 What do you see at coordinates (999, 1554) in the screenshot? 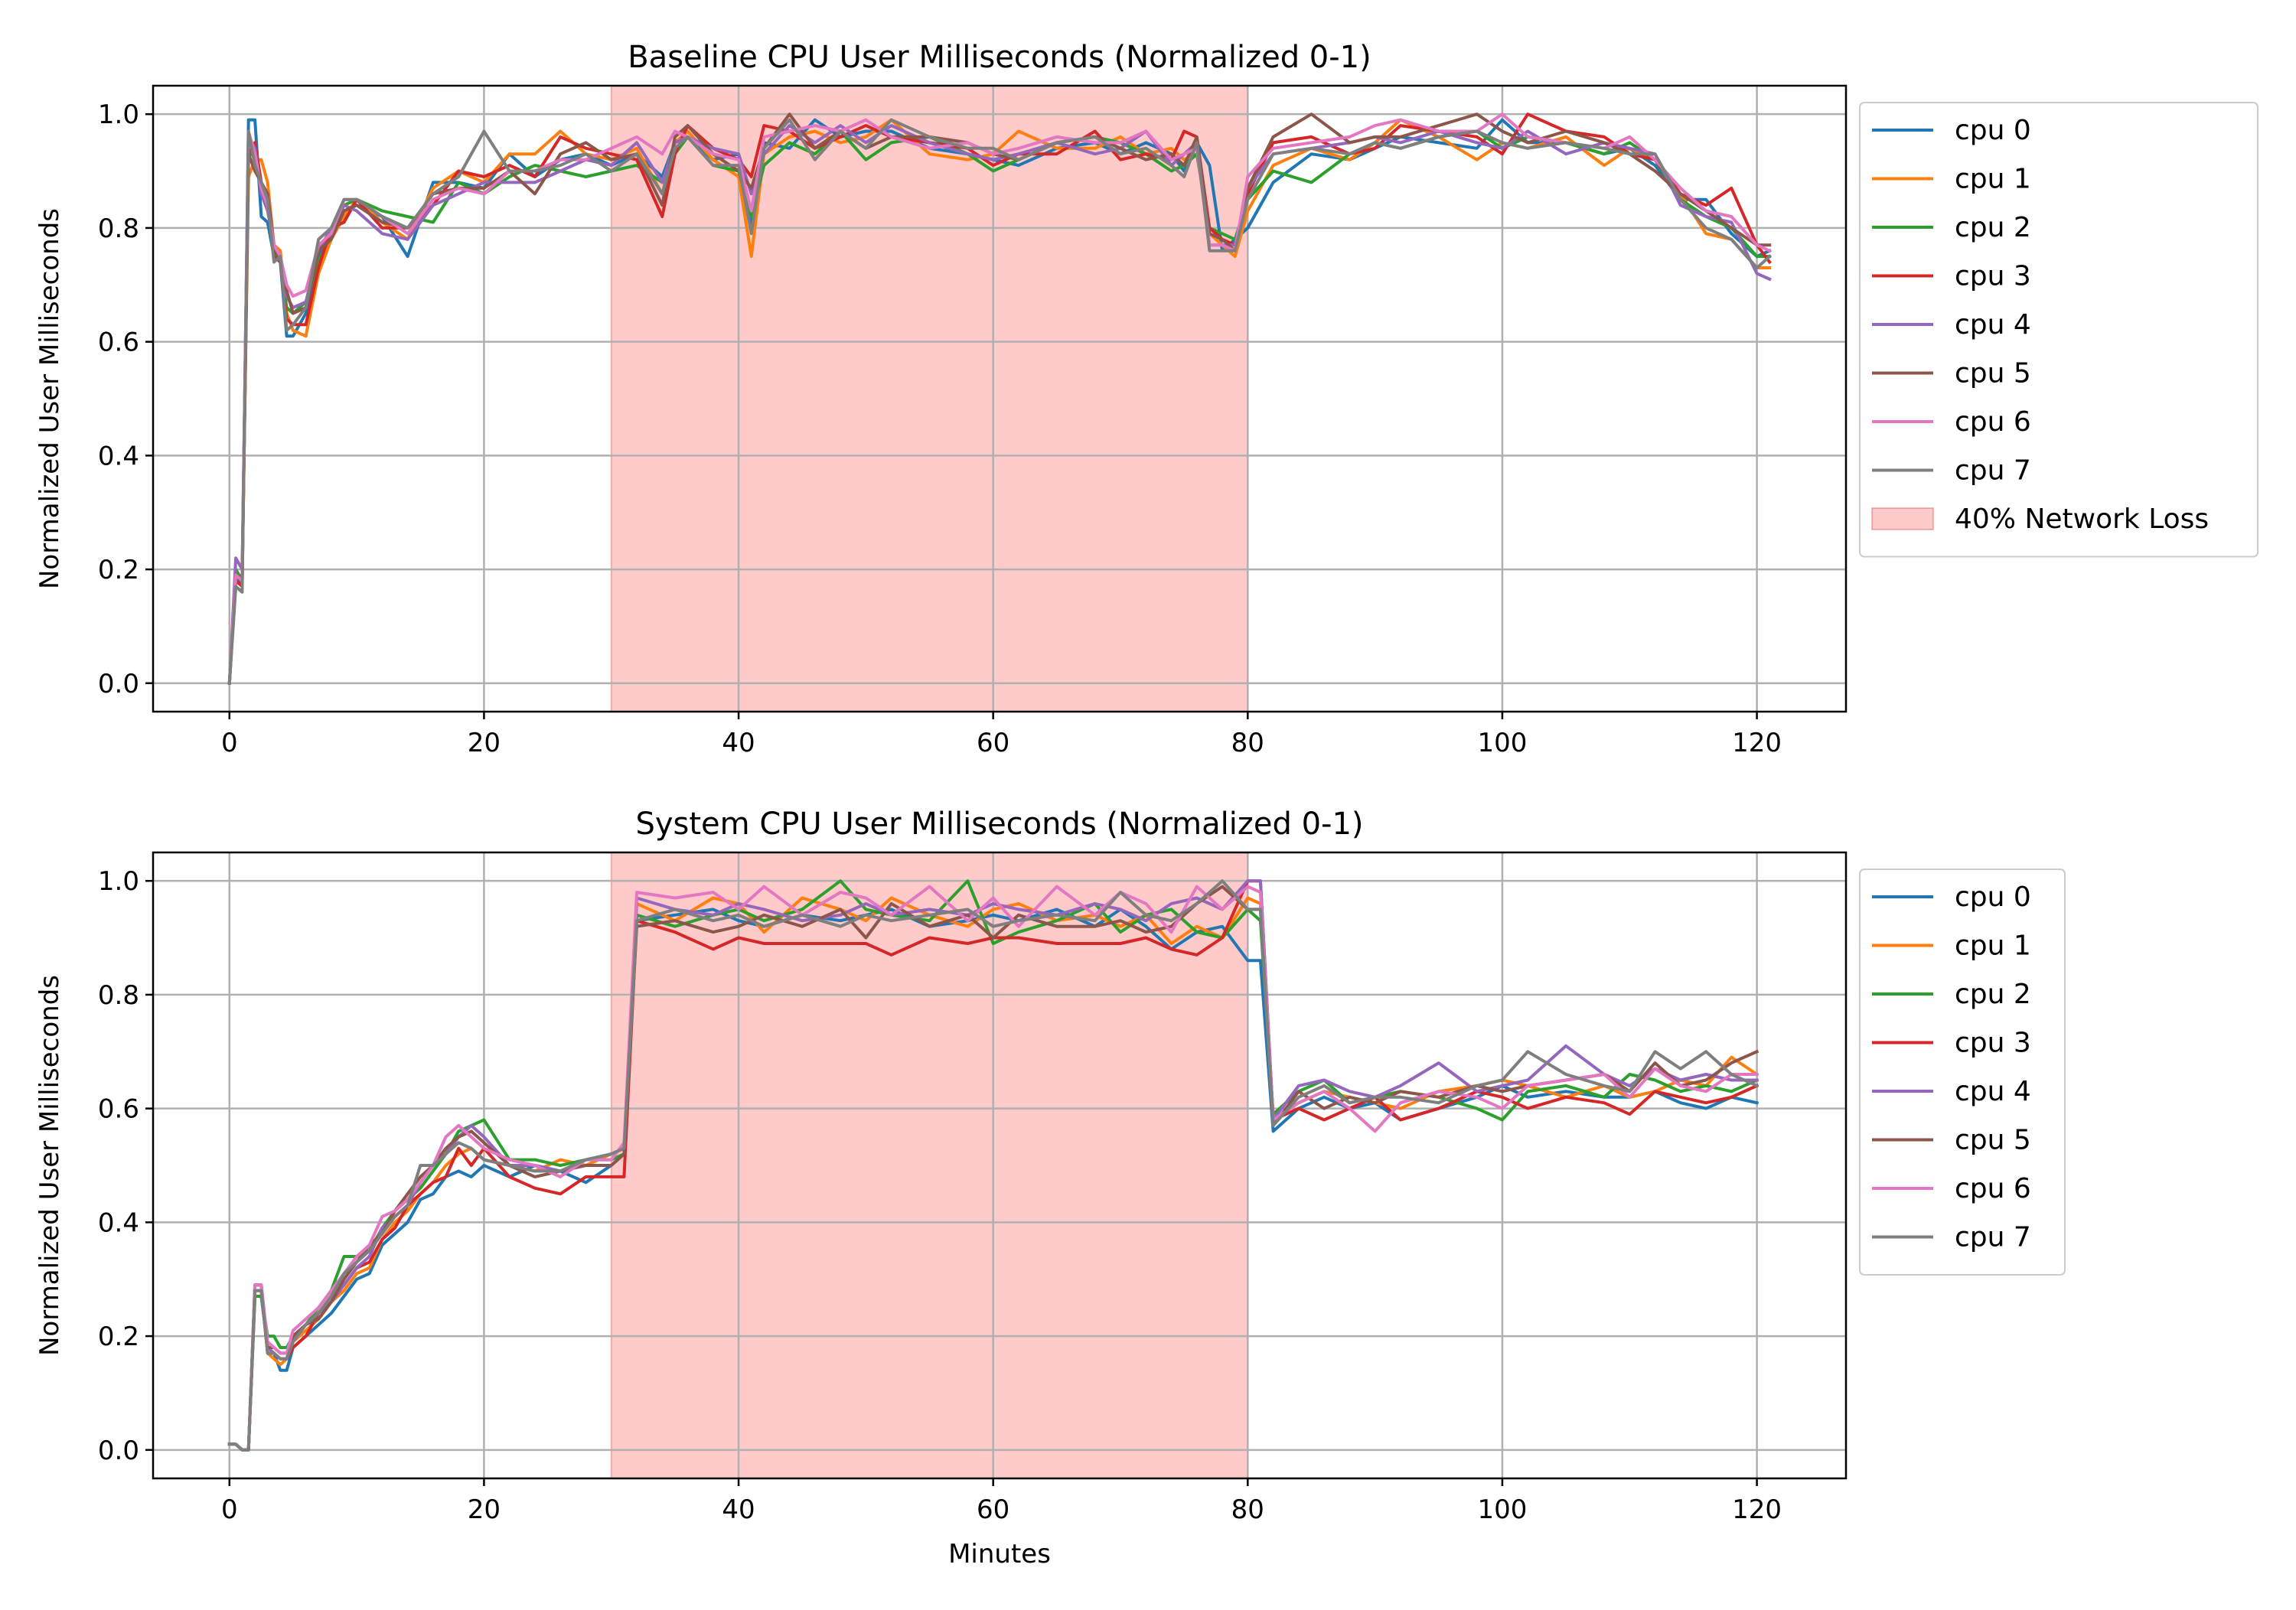
I see `x-axis-label: Minutes` at bounding box center [999, 1554].